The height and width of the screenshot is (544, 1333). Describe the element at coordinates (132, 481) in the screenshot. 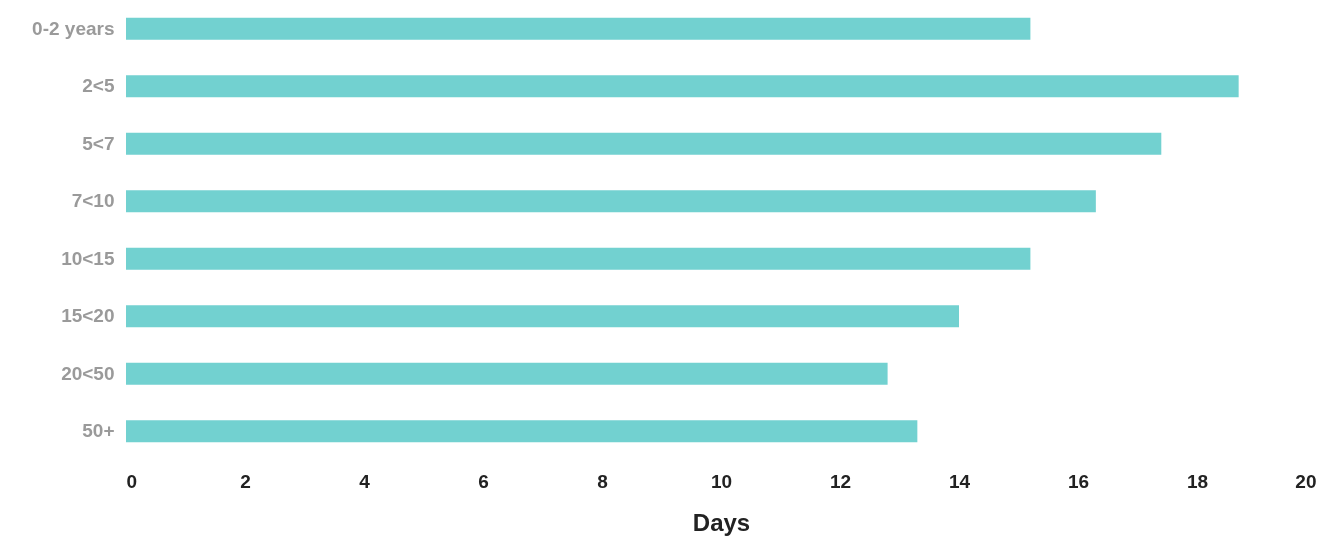

I see `x-tick-label: 0` at that location.